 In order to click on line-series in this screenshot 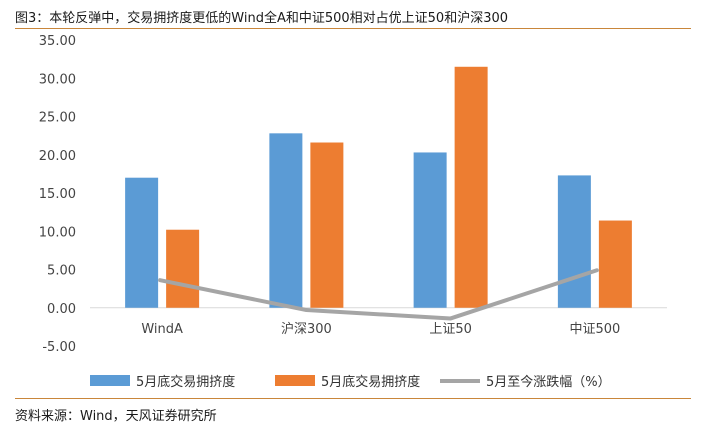, I will do `click(378, 294)`.